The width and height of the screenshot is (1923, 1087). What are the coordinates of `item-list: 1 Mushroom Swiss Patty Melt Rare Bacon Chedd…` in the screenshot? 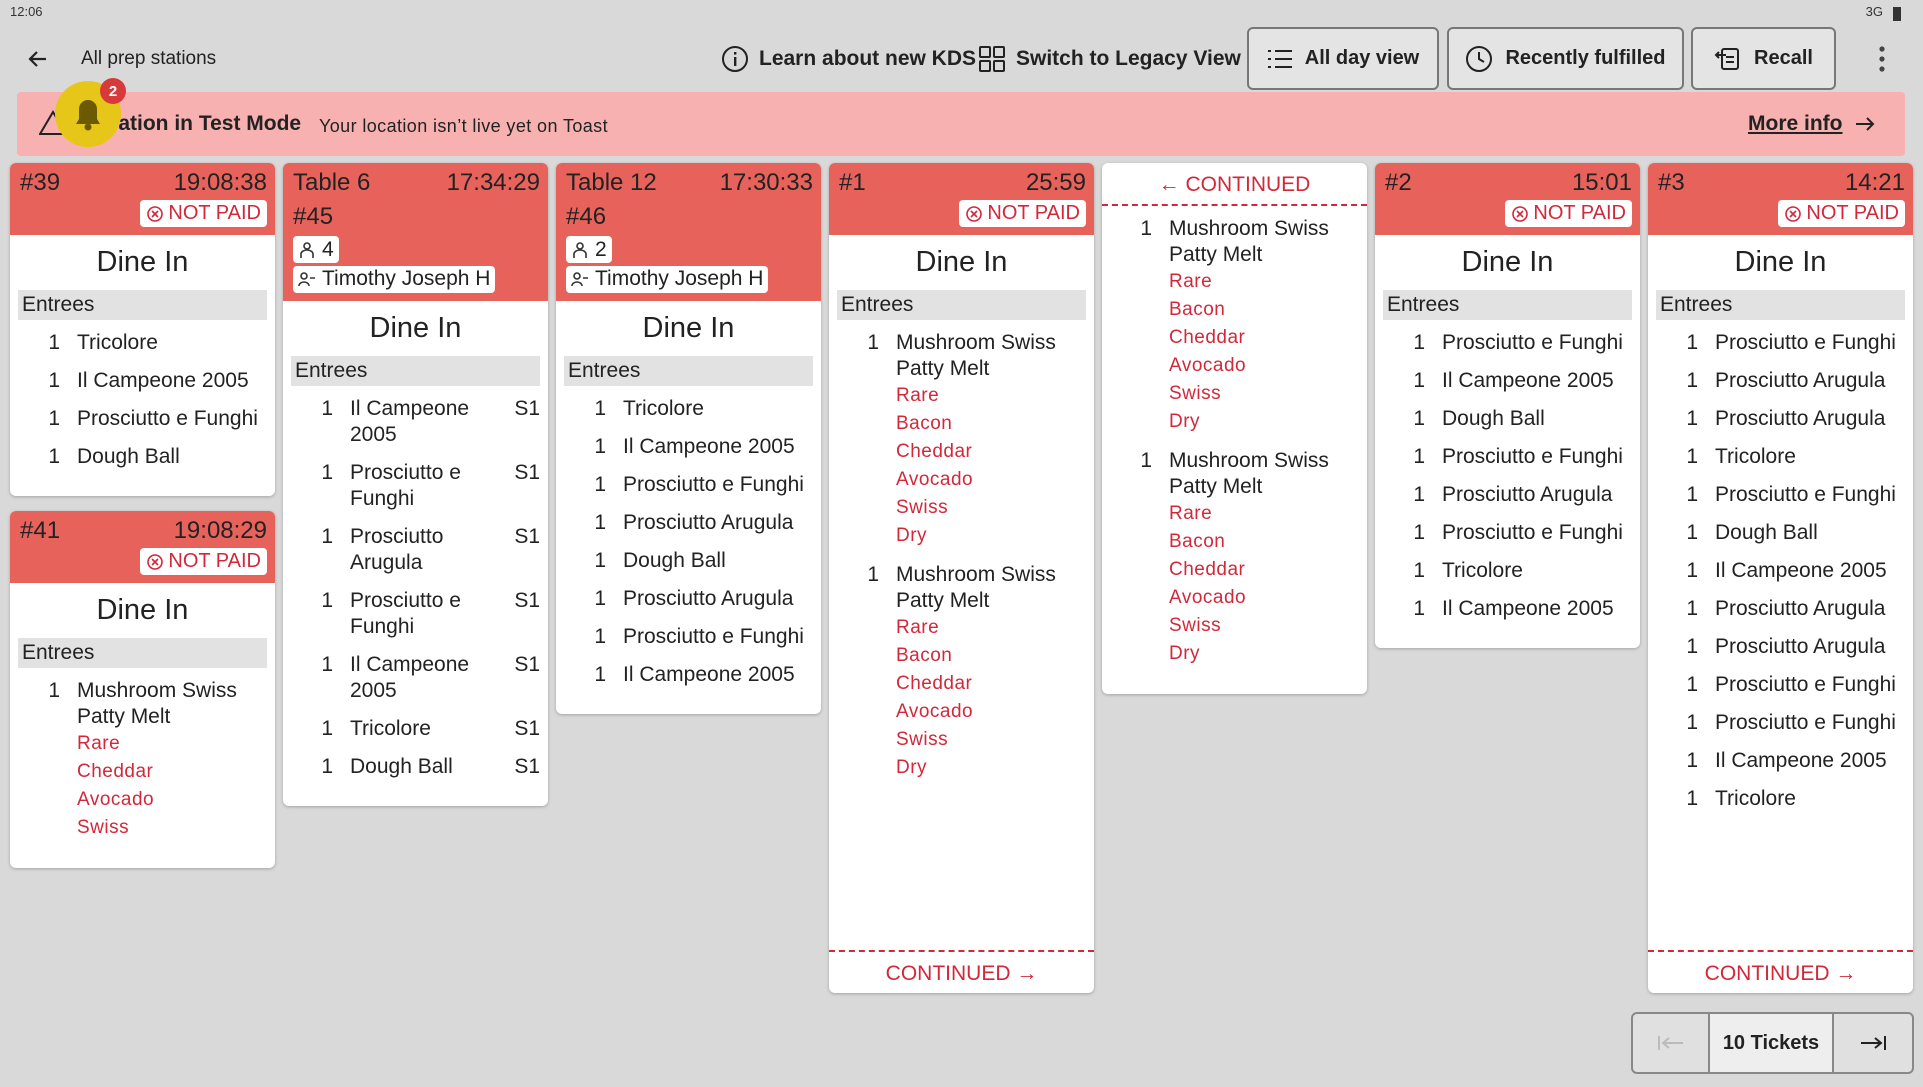 It's located at (1234, 450).